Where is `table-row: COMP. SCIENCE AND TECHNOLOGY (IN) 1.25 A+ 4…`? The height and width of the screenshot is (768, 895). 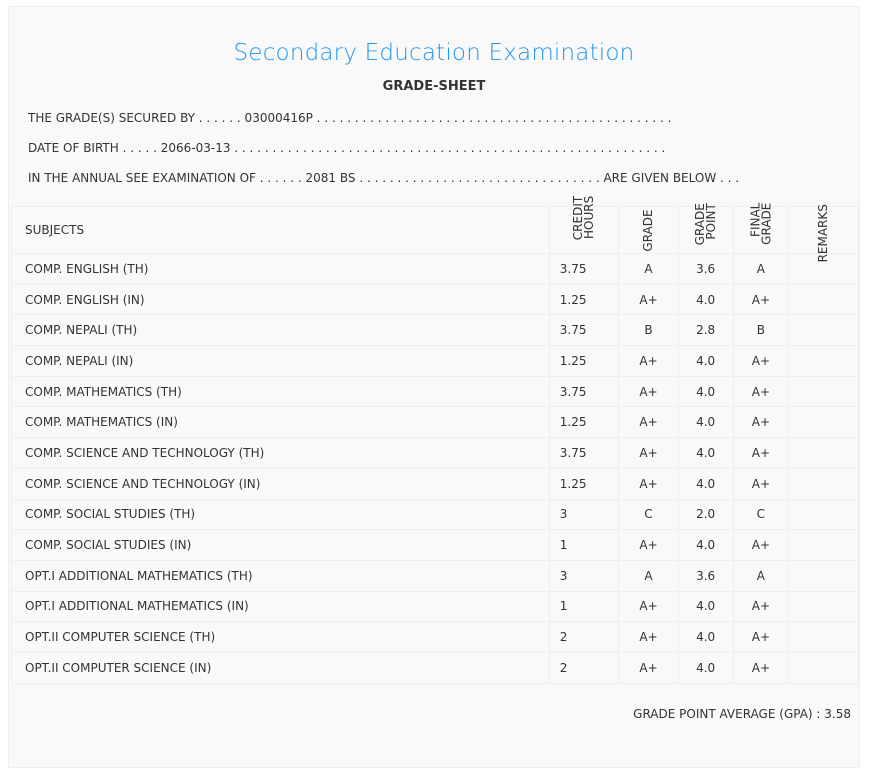 table-row: COMP. SCIENCE AND TECHNOLOGY (IN) 1.25 A+ 4… is located at coordinates (435, 483).